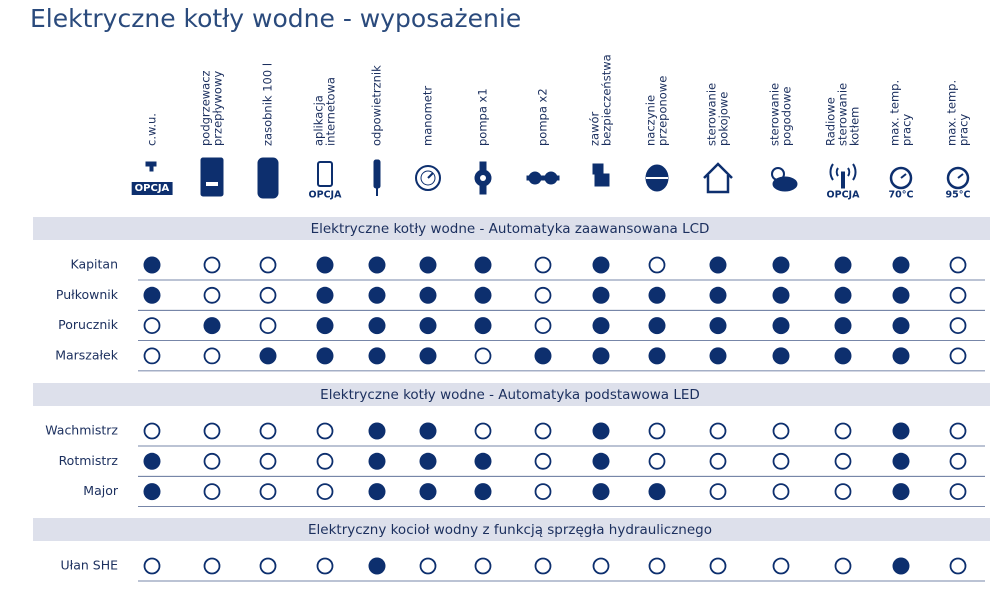  Describe the element at coordinates (964, 130) in the screenshot. I see `column-label: pracy` at that location.